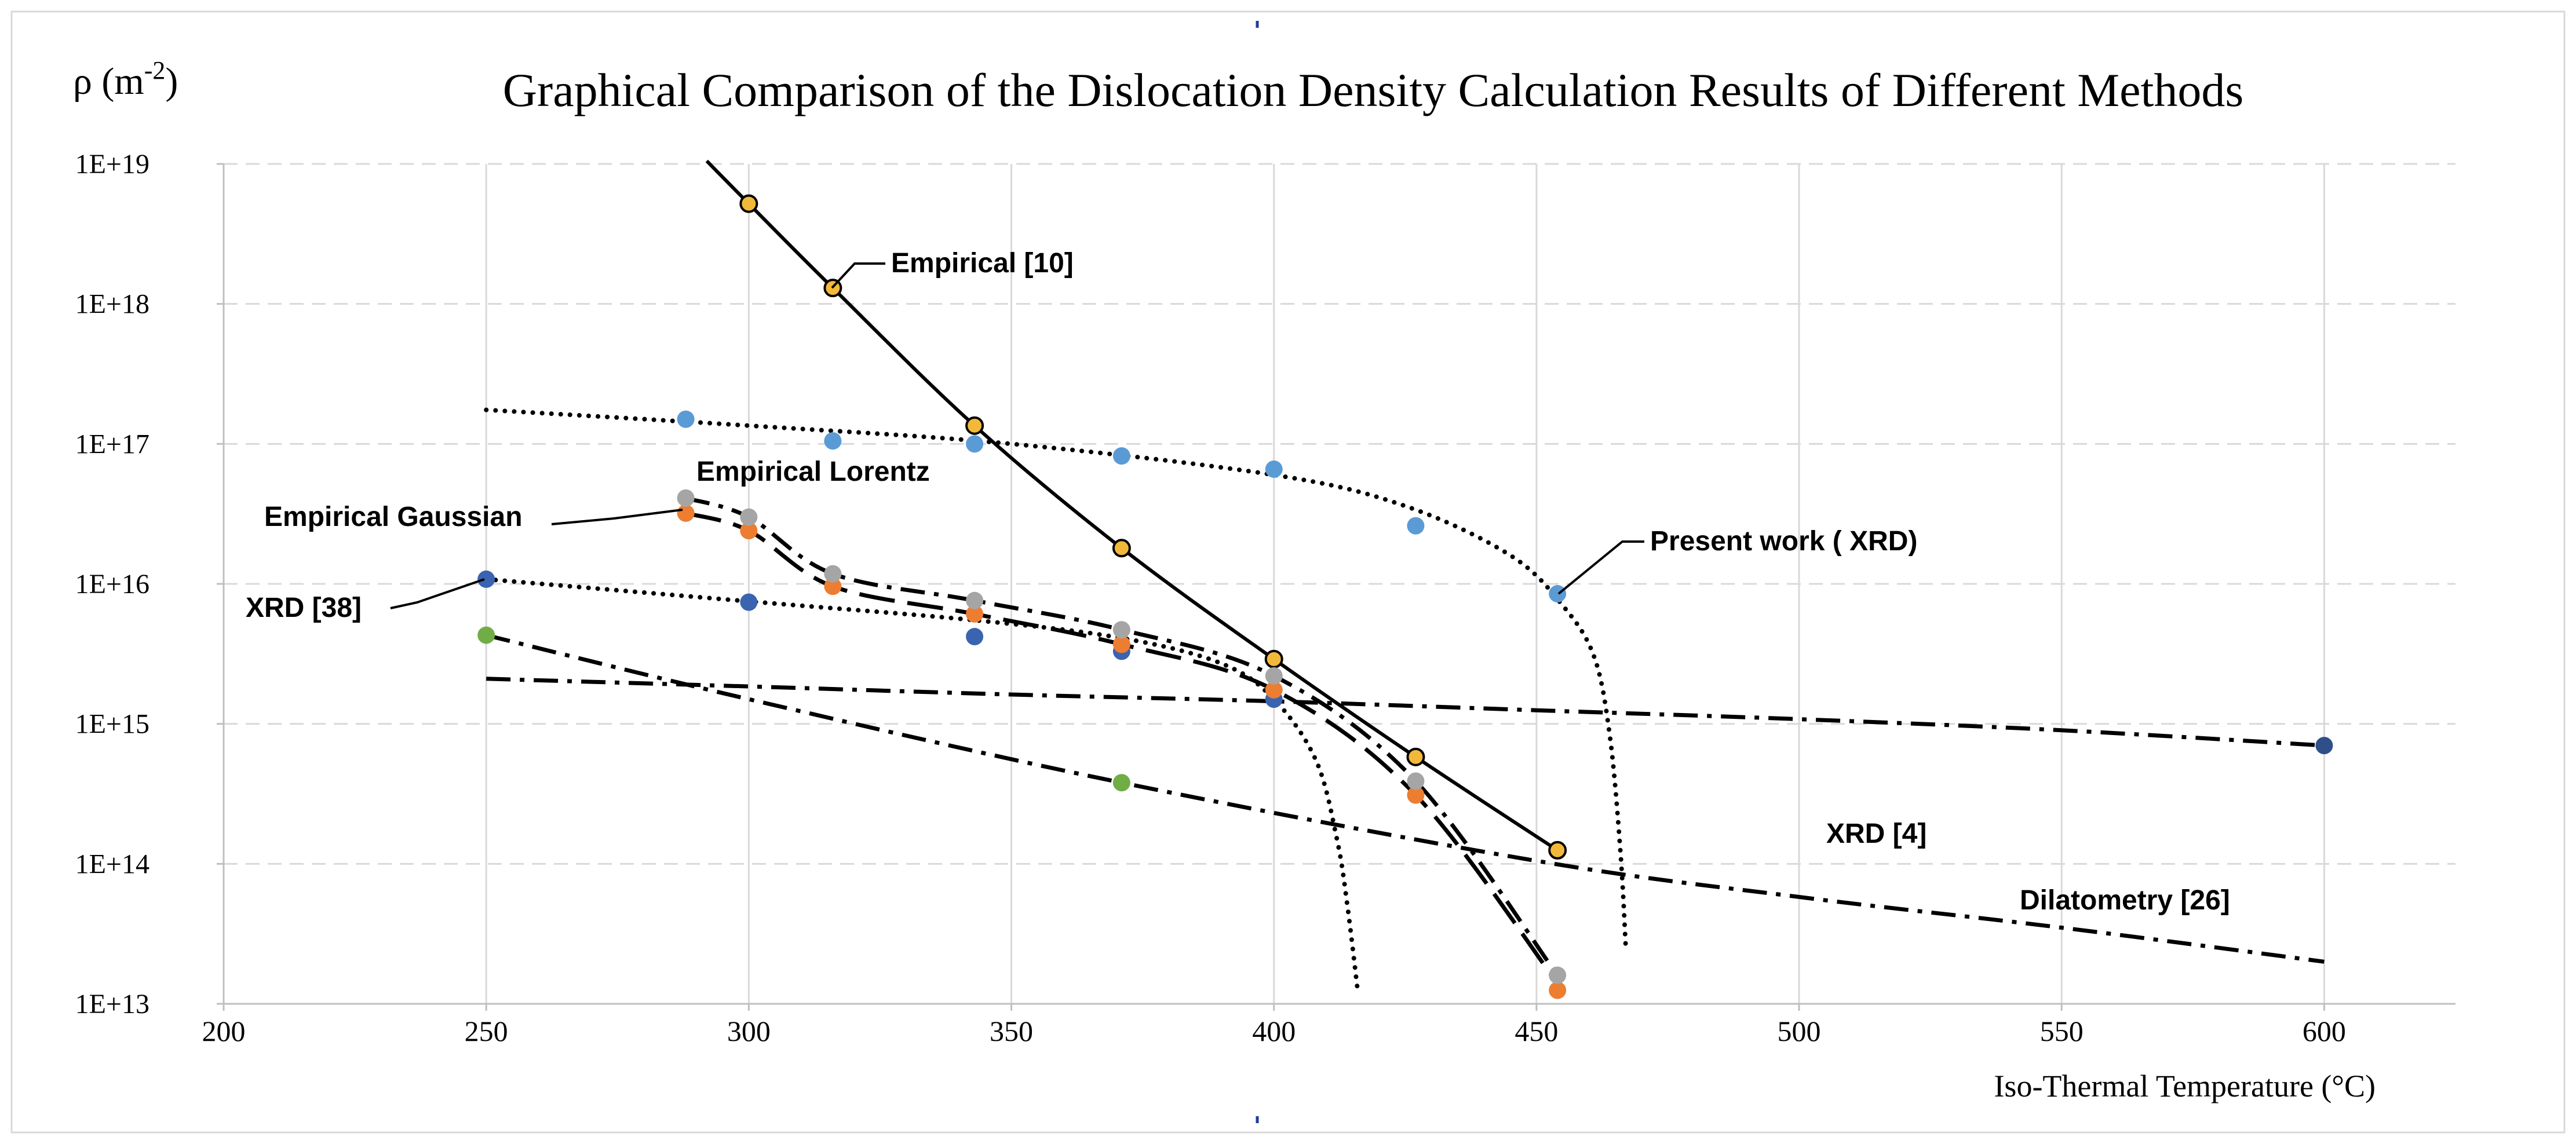  I want to click on series-annotation-label: XRD [4], so click(1876, 834).